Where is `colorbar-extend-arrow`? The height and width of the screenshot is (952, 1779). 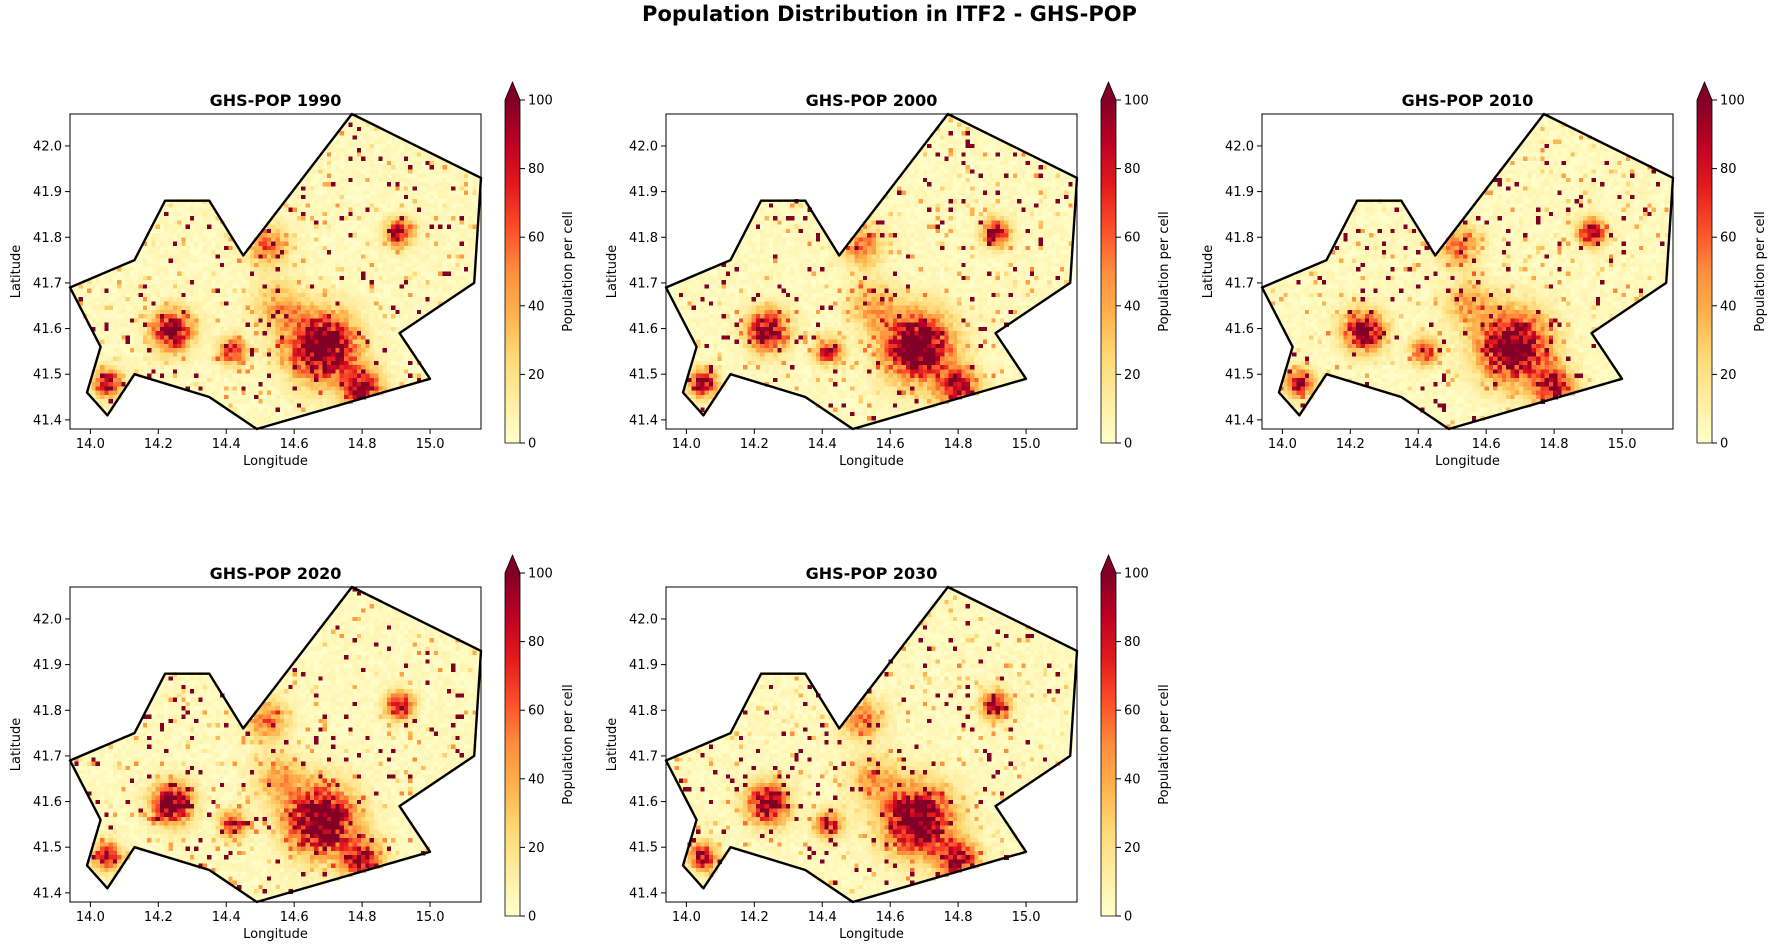
colorbar-extend-arrow is located at coordinates (512, 91).